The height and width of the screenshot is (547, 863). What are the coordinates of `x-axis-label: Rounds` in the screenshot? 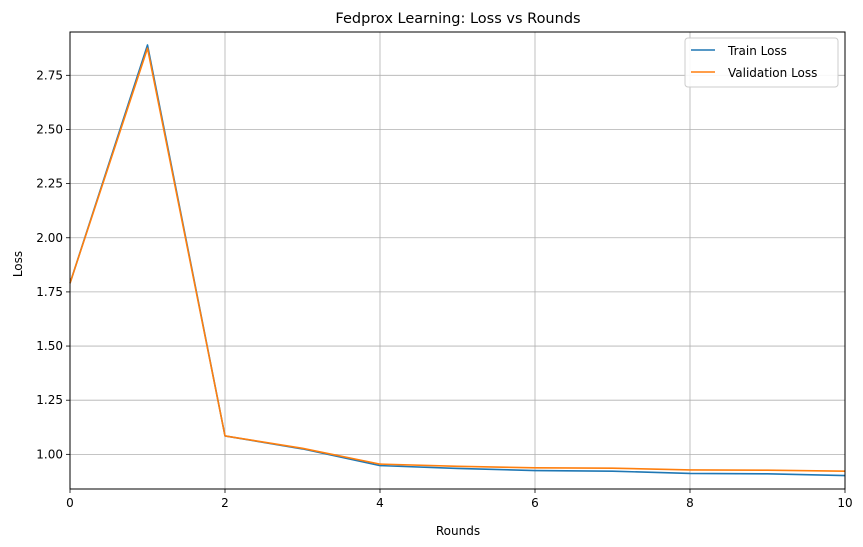 It's located at (458, 531).